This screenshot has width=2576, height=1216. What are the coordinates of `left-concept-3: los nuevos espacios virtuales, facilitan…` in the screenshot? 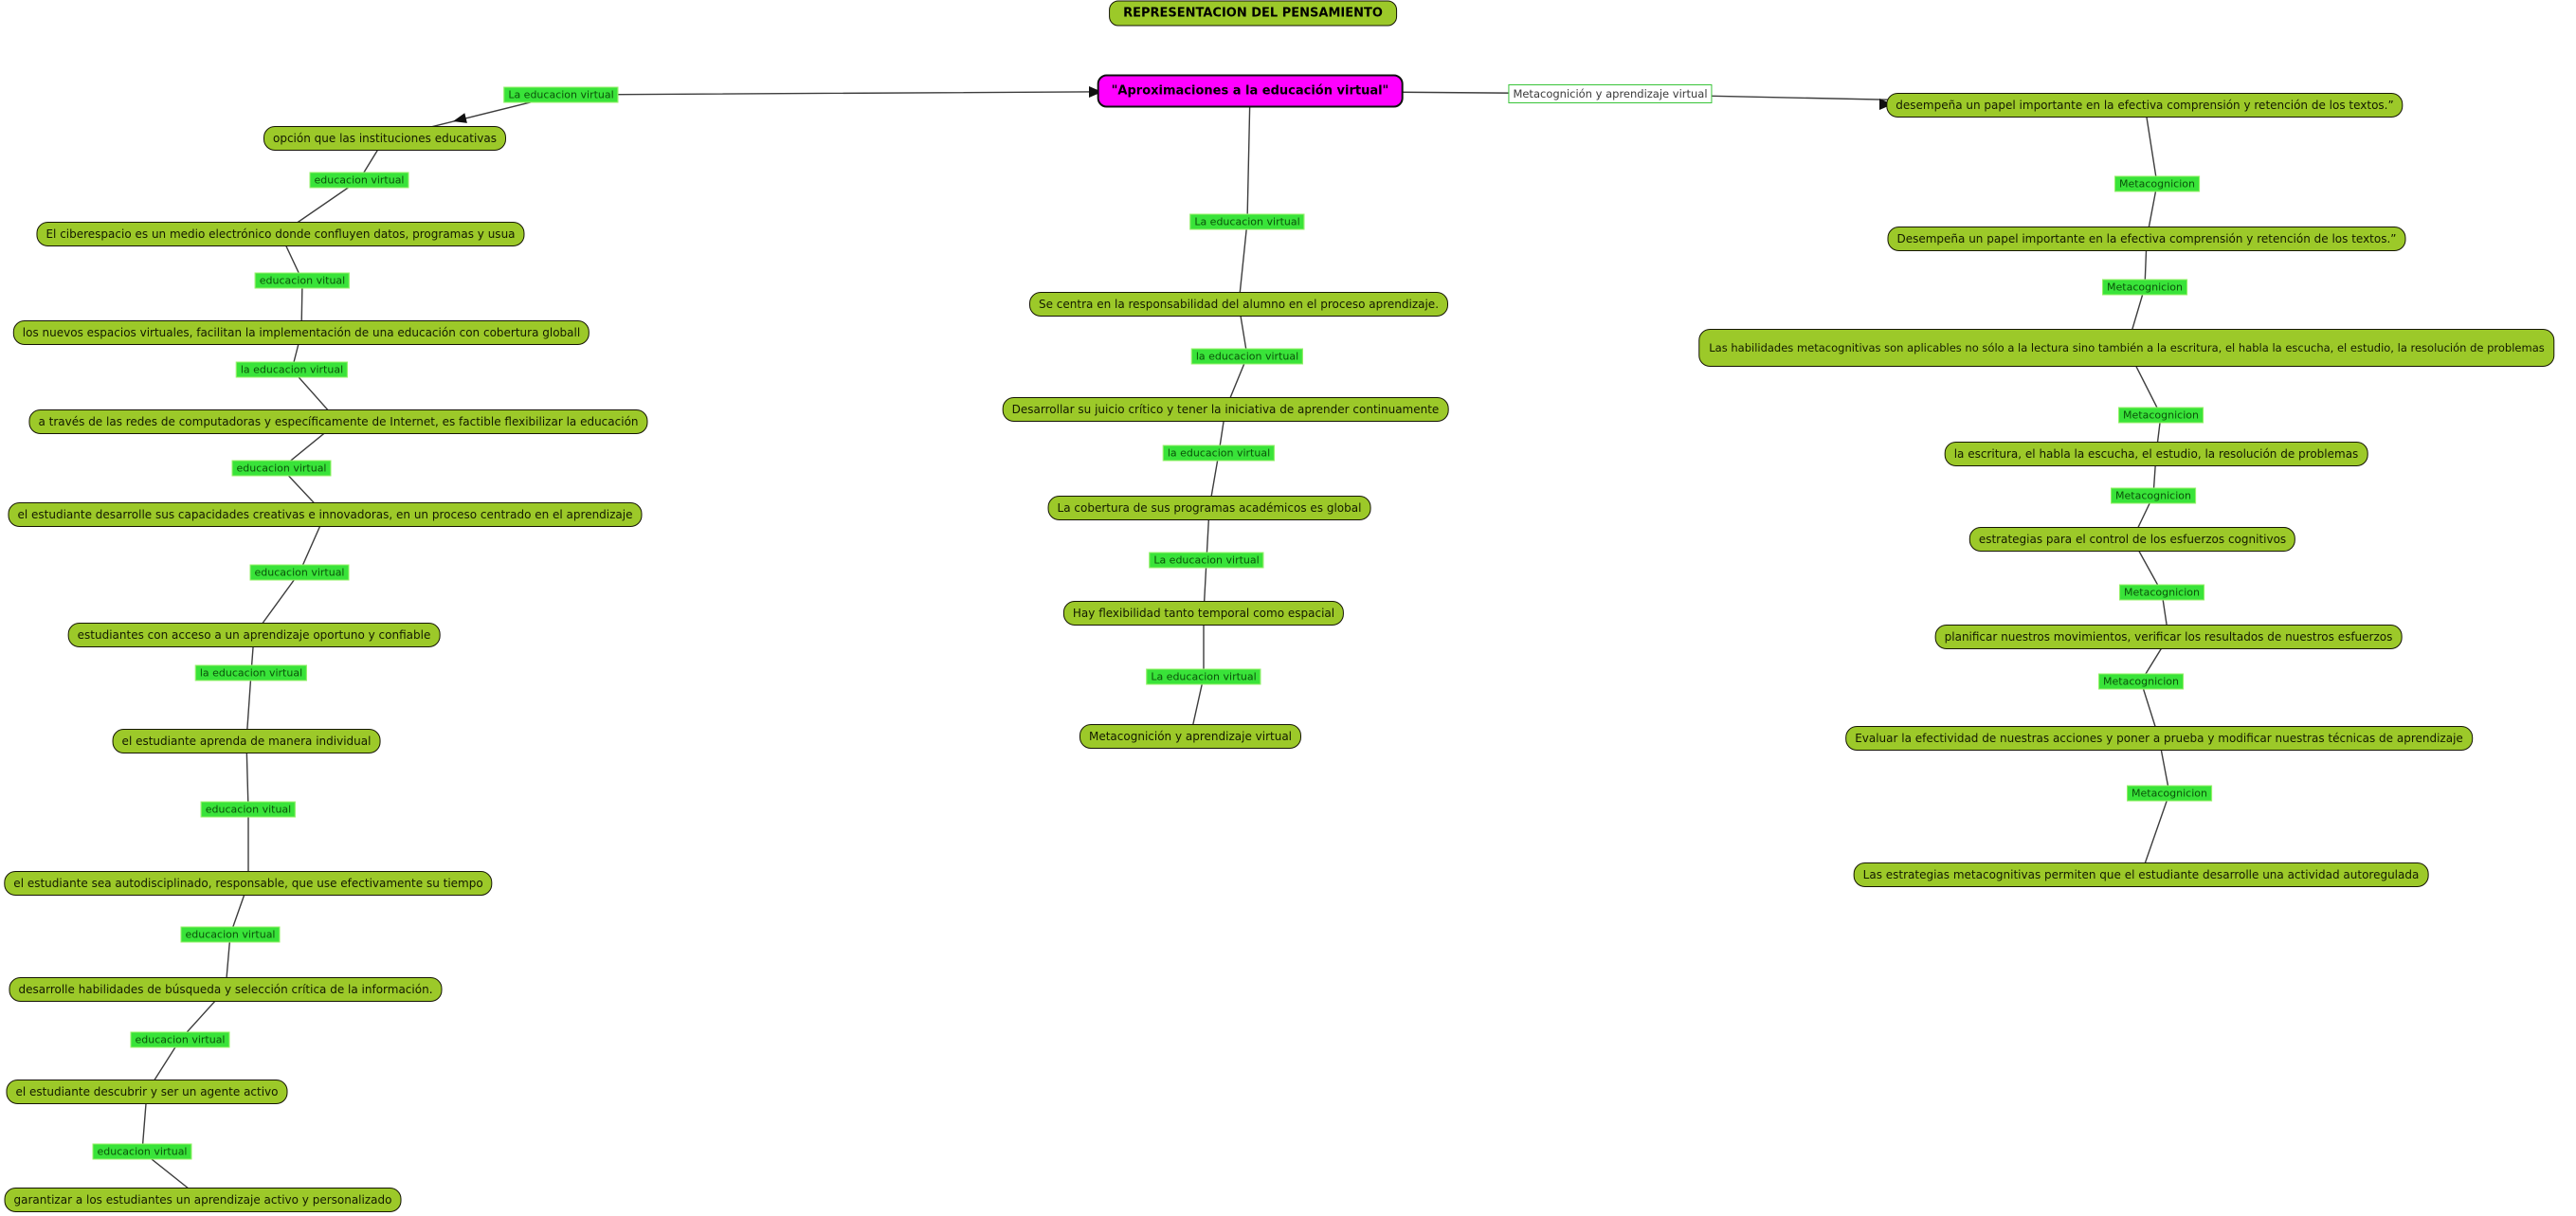 It's located at (301, 332).